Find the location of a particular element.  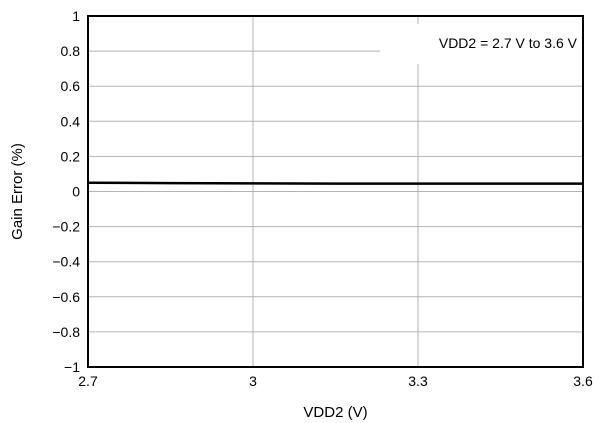

y-tick-label: −0.6 is located at coordinates (66, 297).